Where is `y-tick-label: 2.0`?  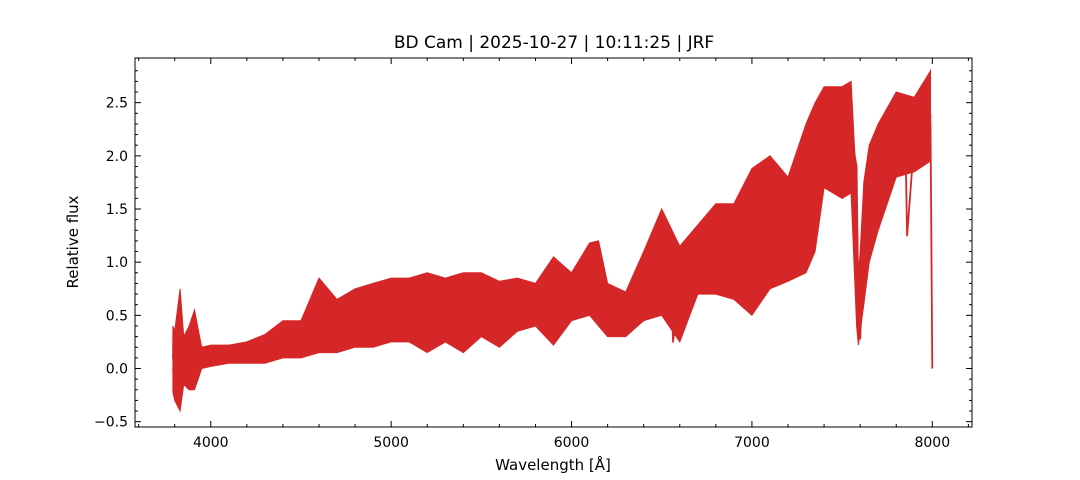
y-tick-label: 2.0 is located at coordinates (117, 157).